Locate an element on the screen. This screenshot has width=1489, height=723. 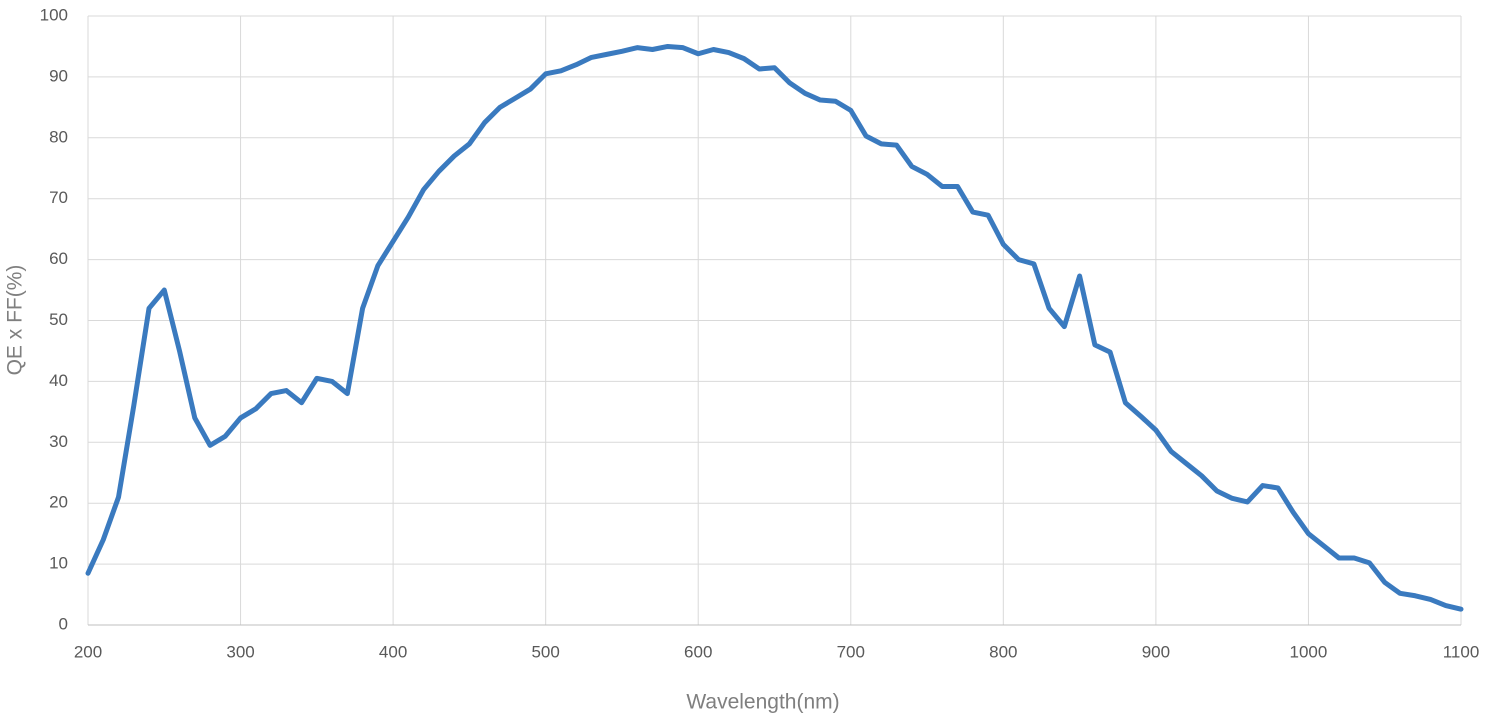
y-tick-label: 80 is located at coordinates (58, 136).